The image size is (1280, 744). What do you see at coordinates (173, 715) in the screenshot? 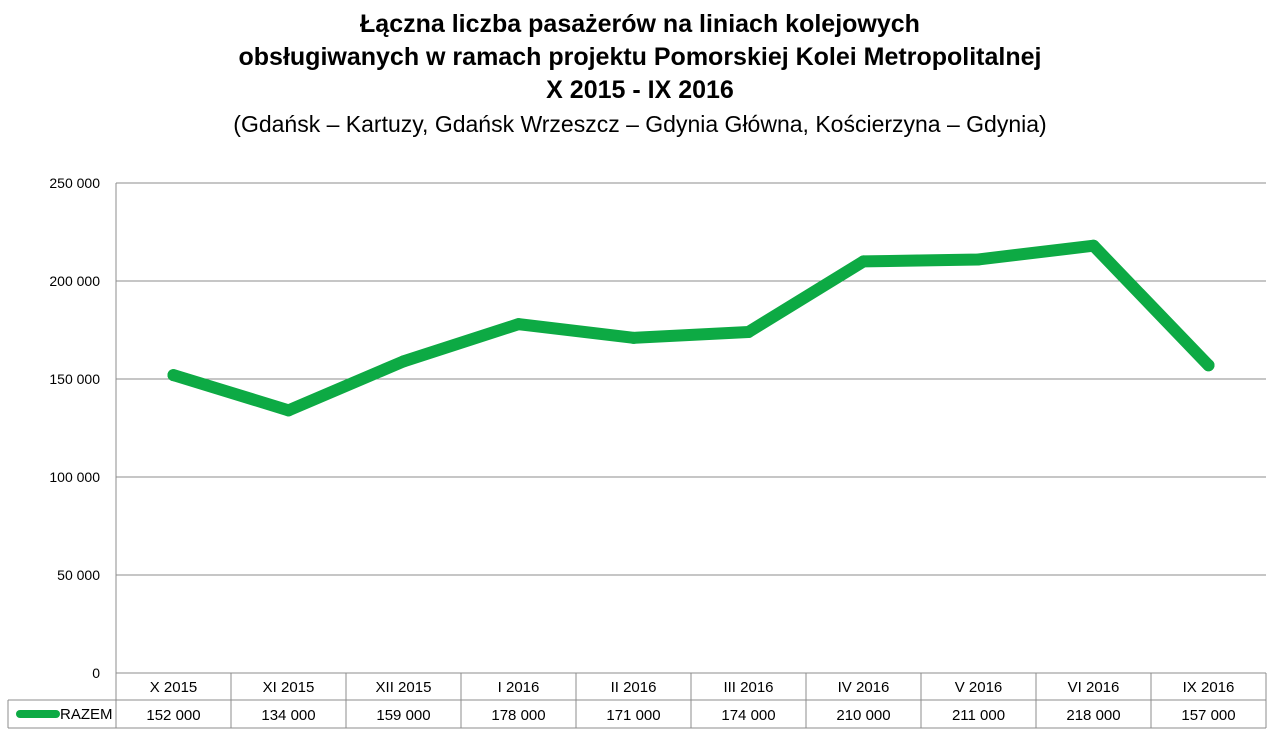
I see `data-table-value: 152 000` at bounding box center [173, 715].